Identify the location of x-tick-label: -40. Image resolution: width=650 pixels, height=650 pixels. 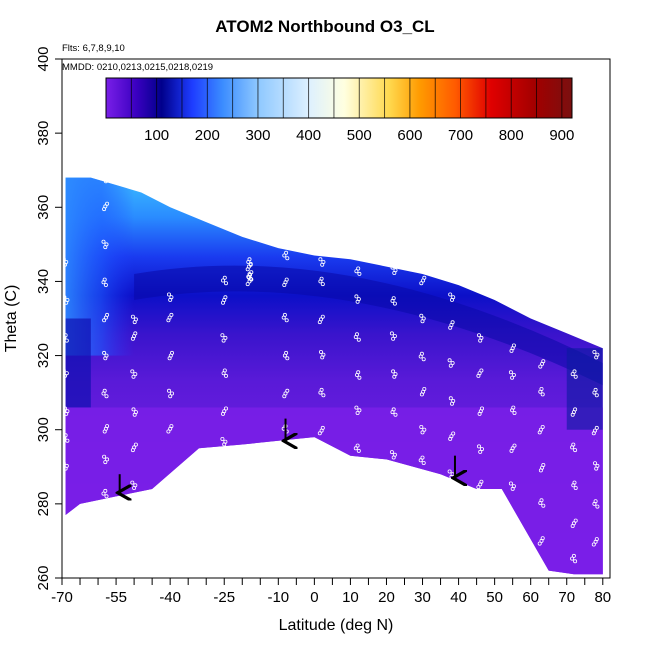
(170, 597).